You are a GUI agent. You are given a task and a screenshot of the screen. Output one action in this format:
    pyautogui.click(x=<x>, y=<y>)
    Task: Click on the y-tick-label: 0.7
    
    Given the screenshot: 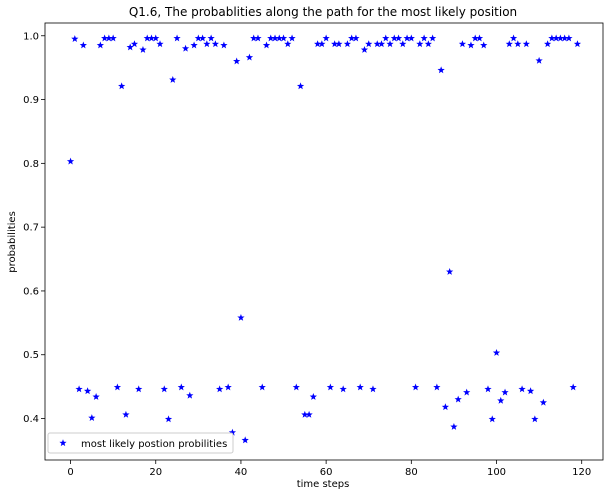 What is the action you would take?
    pyautogui.click(x=31, y=228)
    